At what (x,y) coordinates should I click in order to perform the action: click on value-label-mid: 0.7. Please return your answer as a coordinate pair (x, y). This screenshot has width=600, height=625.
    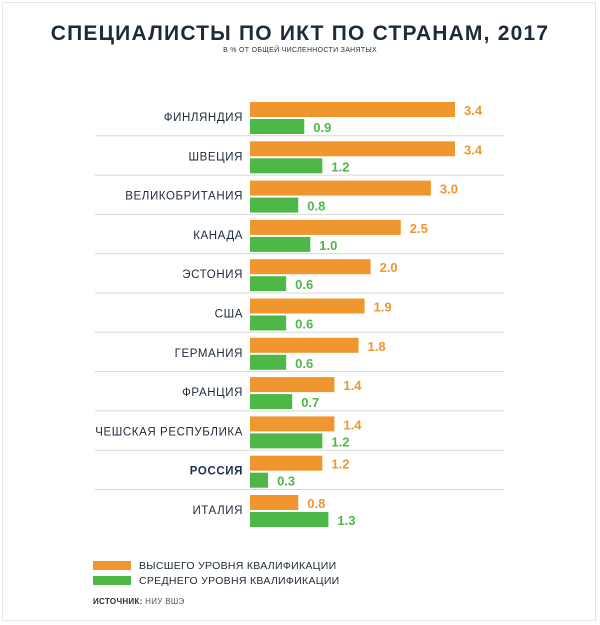
    Looking at the image, I should click on (310, 402).